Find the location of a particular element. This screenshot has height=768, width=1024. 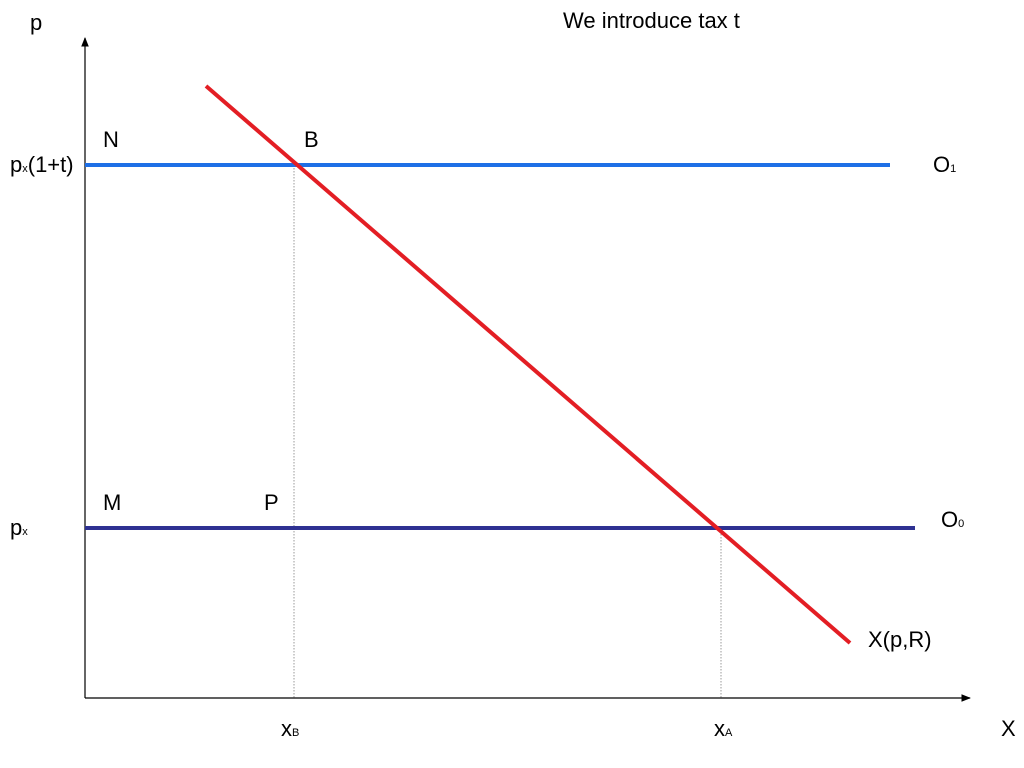

y-axis-label: p is located at coordinates (36, 22).